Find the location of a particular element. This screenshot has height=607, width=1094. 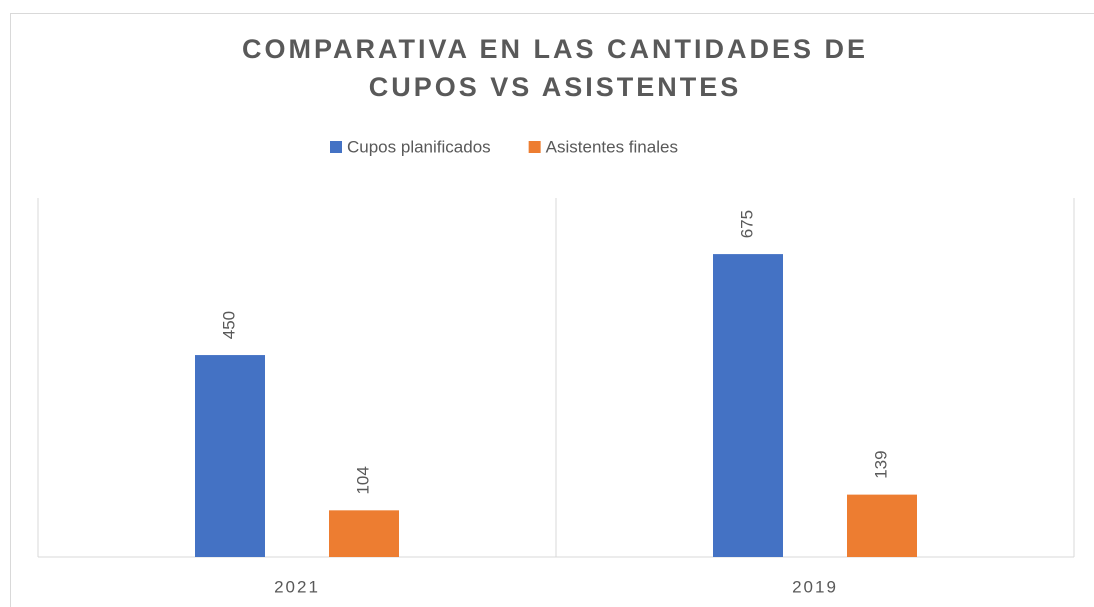

legend-label: Cupos planificados is located at coordinates (419, 146).